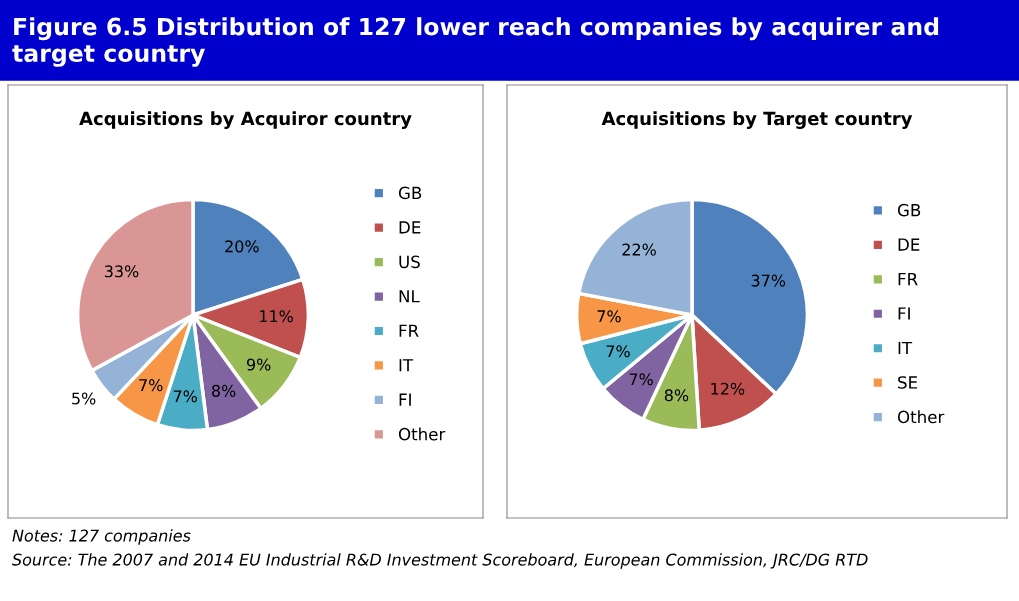  I want to click on data-label: 9%, so click(258, 364).